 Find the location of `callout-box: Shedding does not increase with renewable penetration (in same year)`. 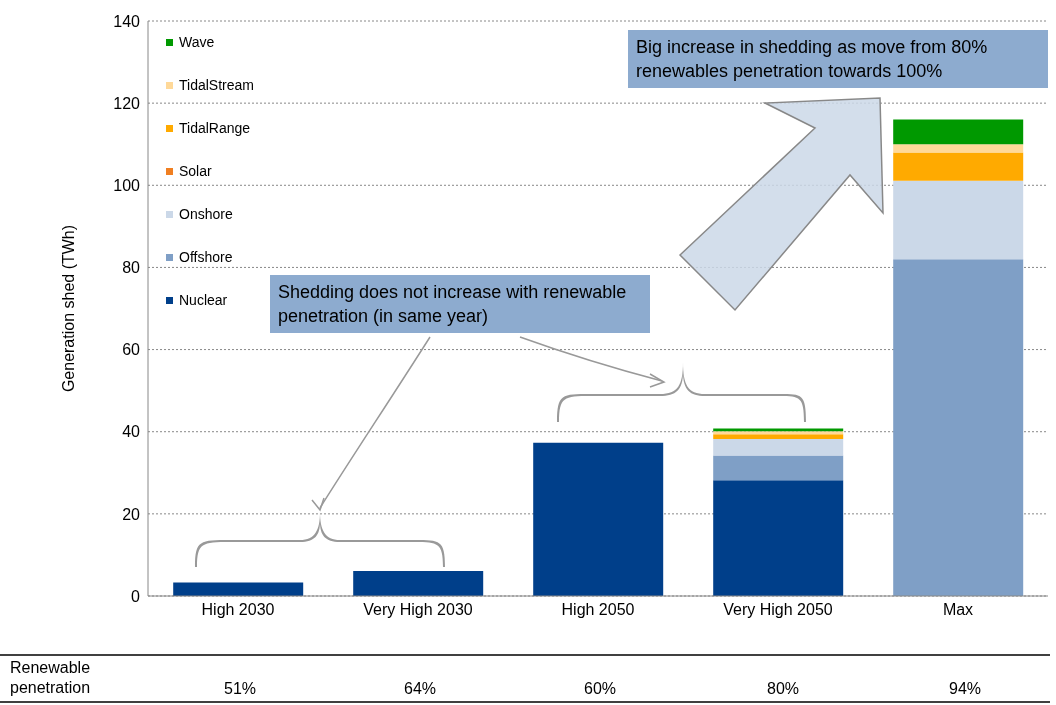

callout-box: Shedding does not increase with renewable penetration (in same year) is located at coordinates (460, 304).